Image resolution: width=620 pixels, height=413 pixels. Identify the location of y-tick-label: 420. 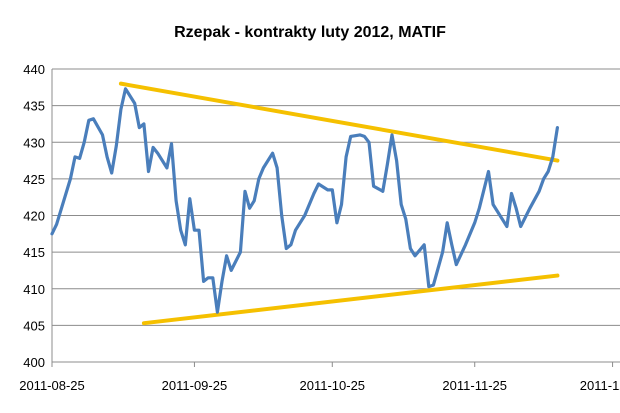
(34, 216).